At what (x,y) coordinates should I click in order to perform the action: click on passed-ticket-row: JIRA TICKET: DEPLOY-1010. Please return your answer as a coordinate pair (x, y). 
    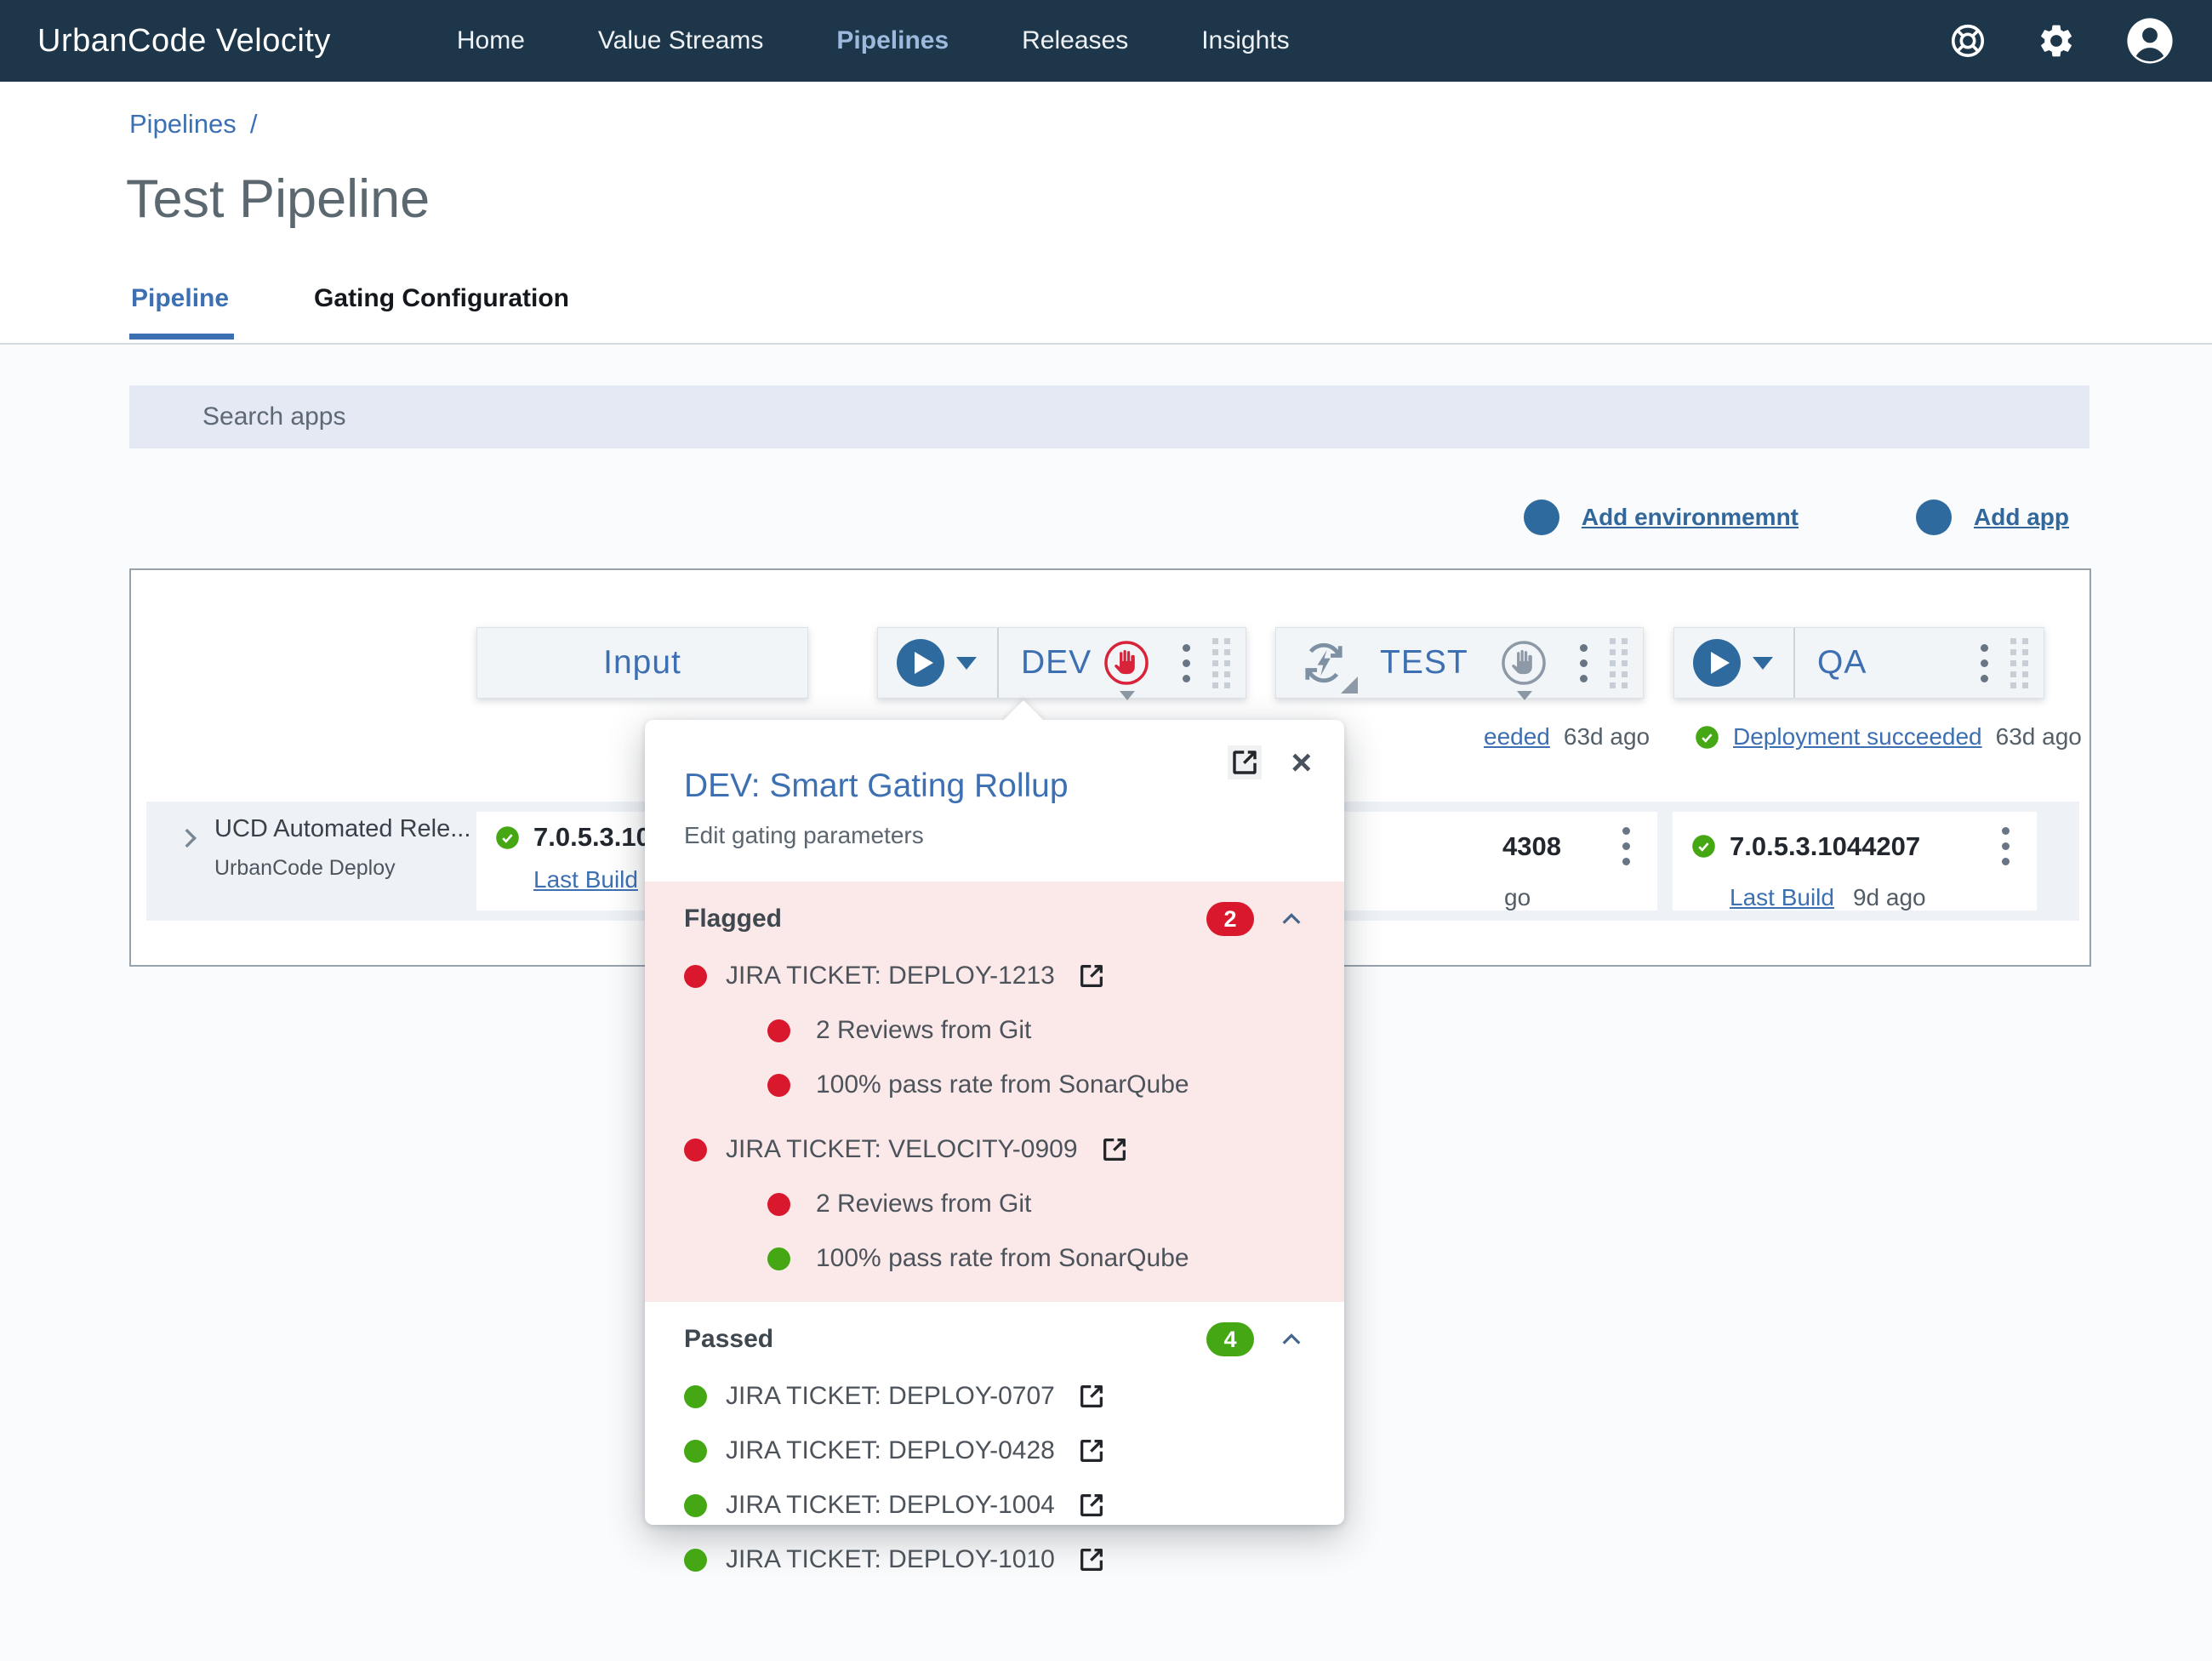
    Looking at the image, I should click on (994, 1560).